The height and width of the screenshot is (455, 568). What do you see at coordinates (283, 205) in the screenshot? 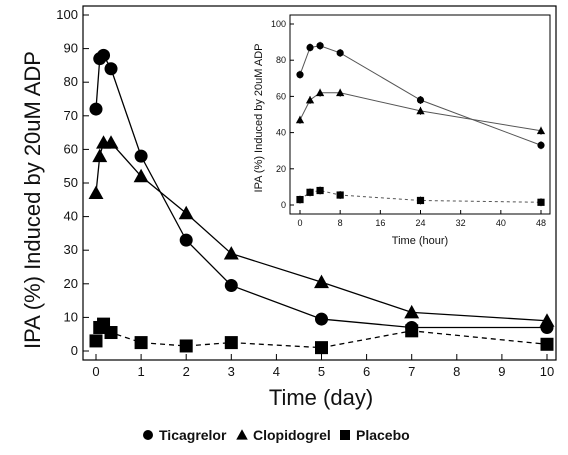
I see `inset-y-tick-label: 0` at bounding box center [283, 205].